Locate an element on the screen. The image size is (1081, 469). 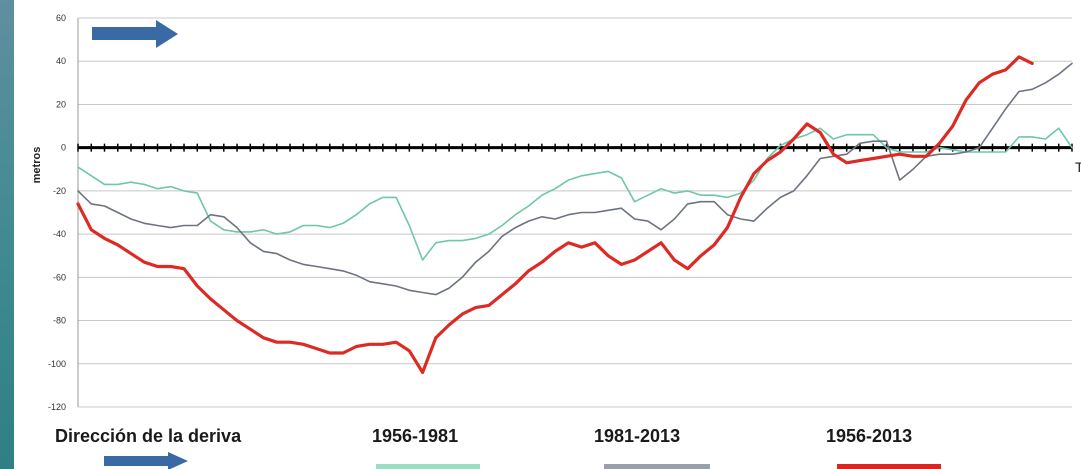
y-tick-label: 0 is located at coordinates (63, 148).